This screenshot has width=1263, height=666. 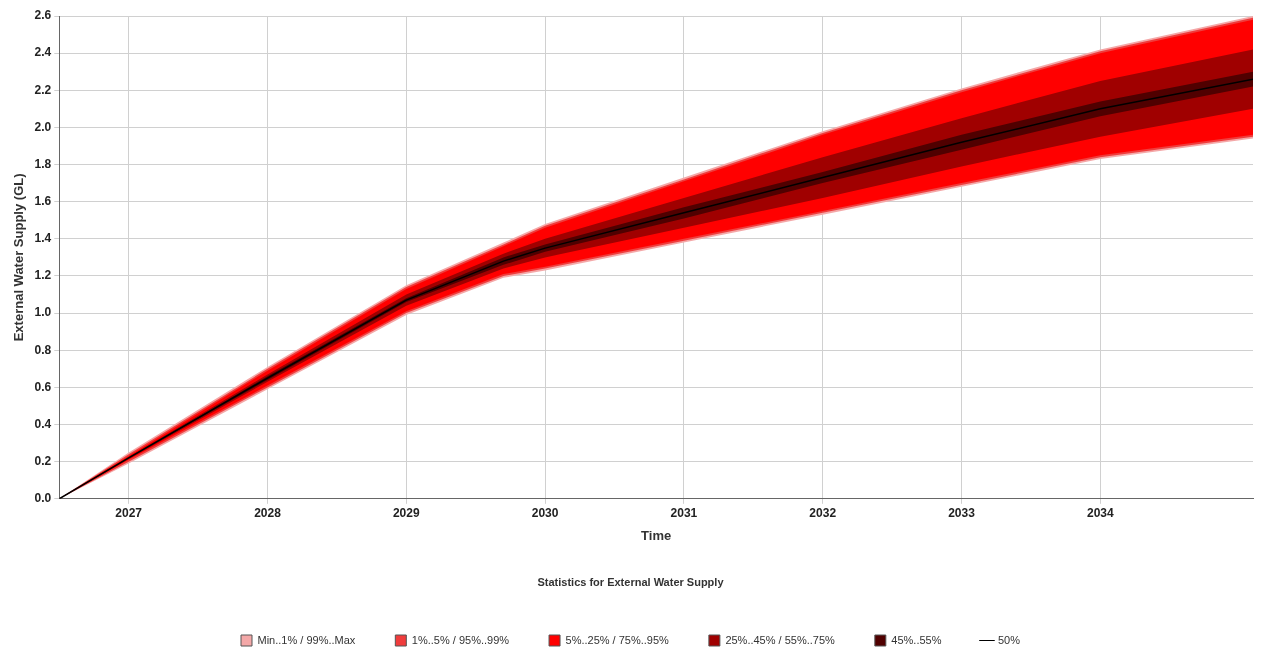 What do you see at coordinates (43, 52) in the screenshot?
I see `y-tick-label: 2.4` at bounding box center [43, 52].